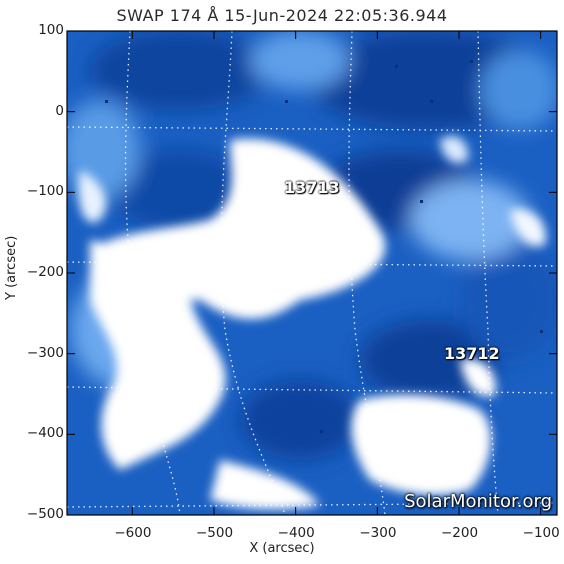 This screenshot has height=564, width=564. Describe the element at coordinates (378, 533) in the screenshot. I see `x-tick-label: −300` at that location.